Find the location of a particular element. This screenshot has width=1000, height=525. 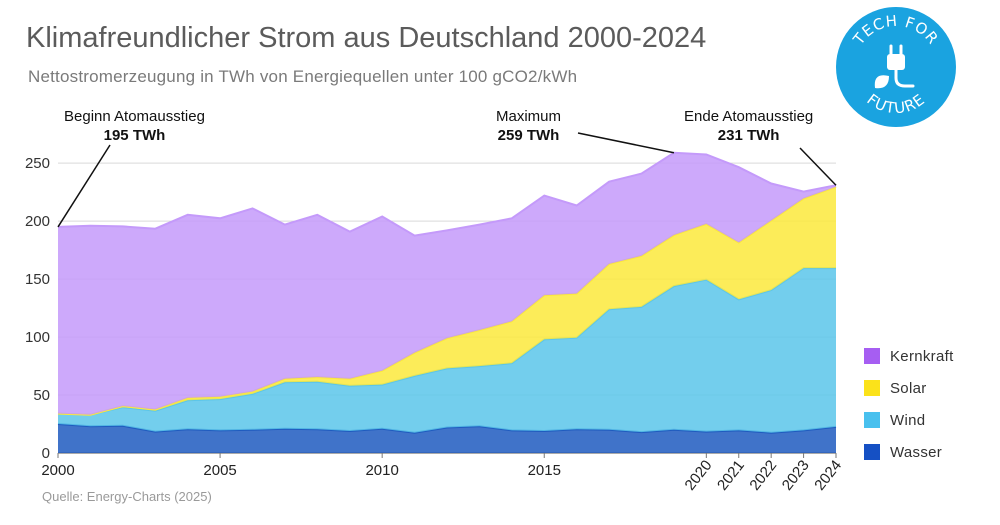

legend-label-solar: Solar is located at coordinates (908, 388).